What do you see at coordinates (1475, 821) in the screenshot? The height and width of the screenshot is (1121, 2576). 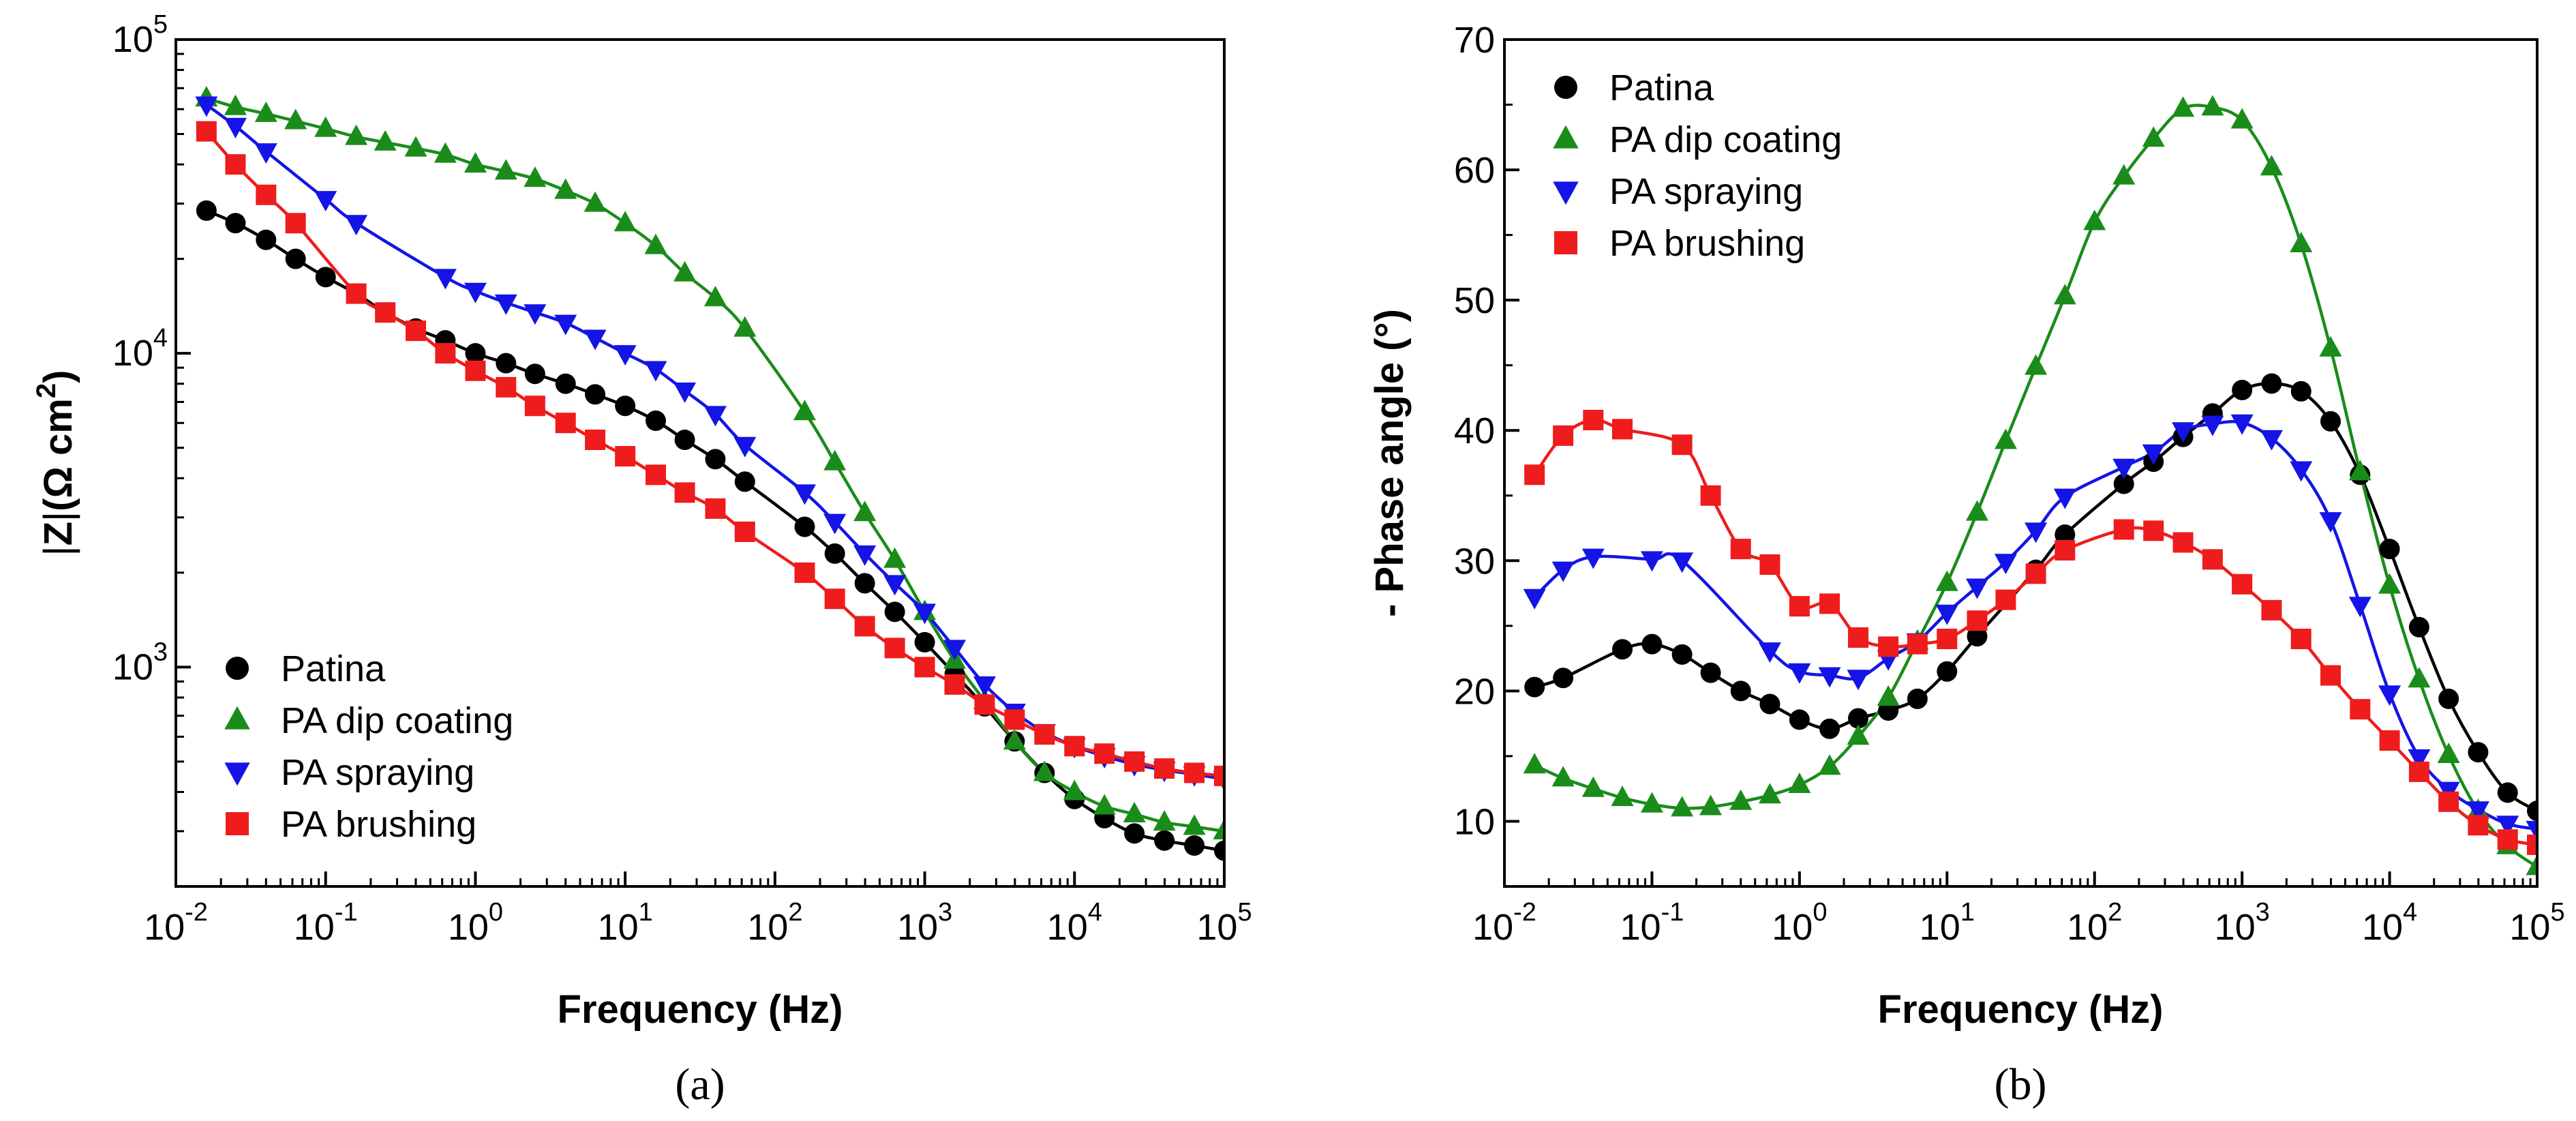 I see `b-y-tick-label: 10` at bounding box center [1475, 821].